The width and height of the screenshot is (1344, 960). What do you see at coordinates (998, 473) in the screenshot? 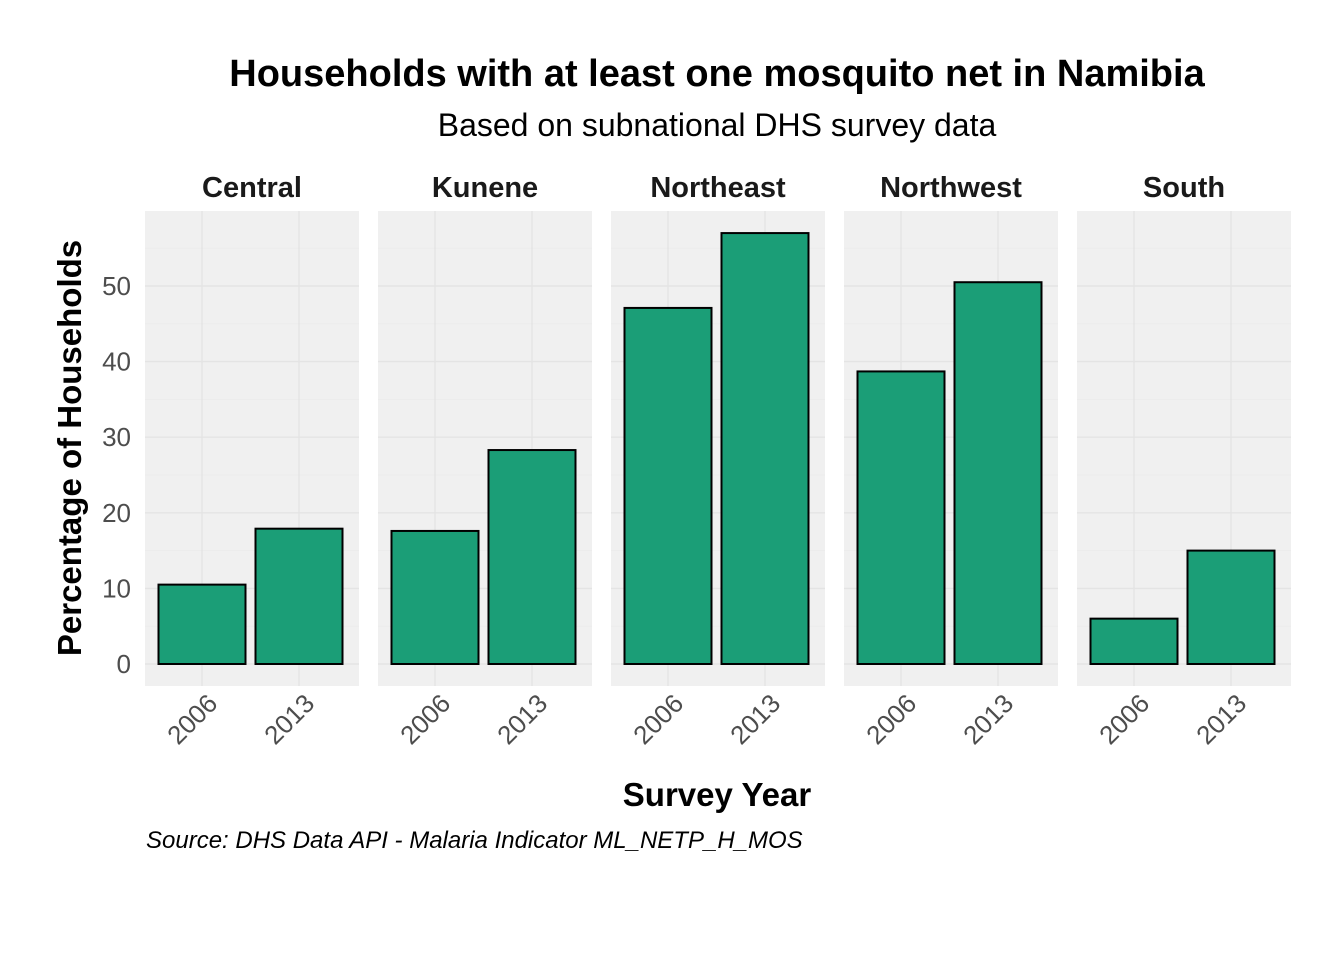
I see `bar-northwest-2013` at bounding box center [998, 473].